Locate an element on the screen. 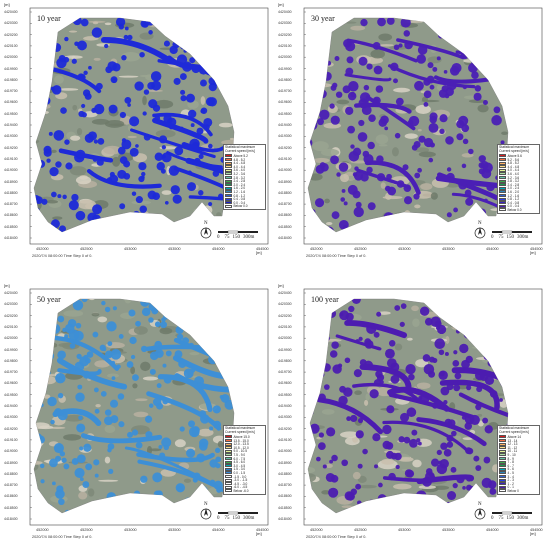 Image resolution: width=549 pixels, height=550 pixels. legend-entry: -3.0 - -1.5 is located at coordinates (244, 480).